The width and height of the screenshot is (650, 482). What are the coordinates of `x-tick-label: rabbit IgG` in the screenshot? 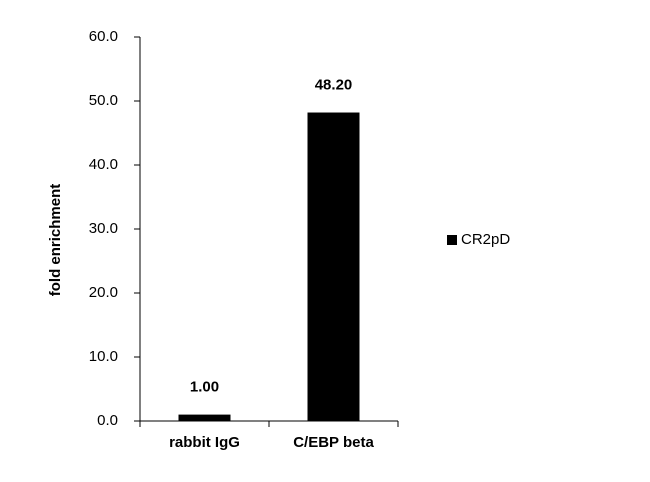 It's located at (204, 442).